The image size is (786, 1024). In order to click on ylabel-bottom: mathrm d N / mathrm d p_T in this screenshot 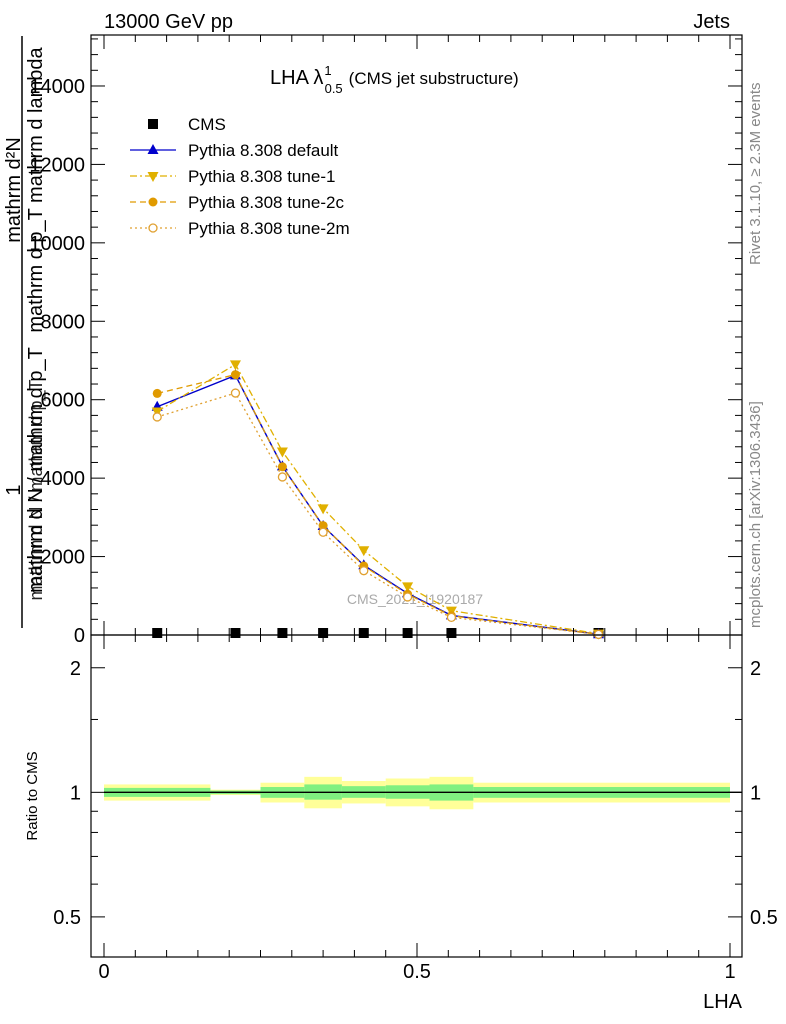, I will do `click(36, 470)`.